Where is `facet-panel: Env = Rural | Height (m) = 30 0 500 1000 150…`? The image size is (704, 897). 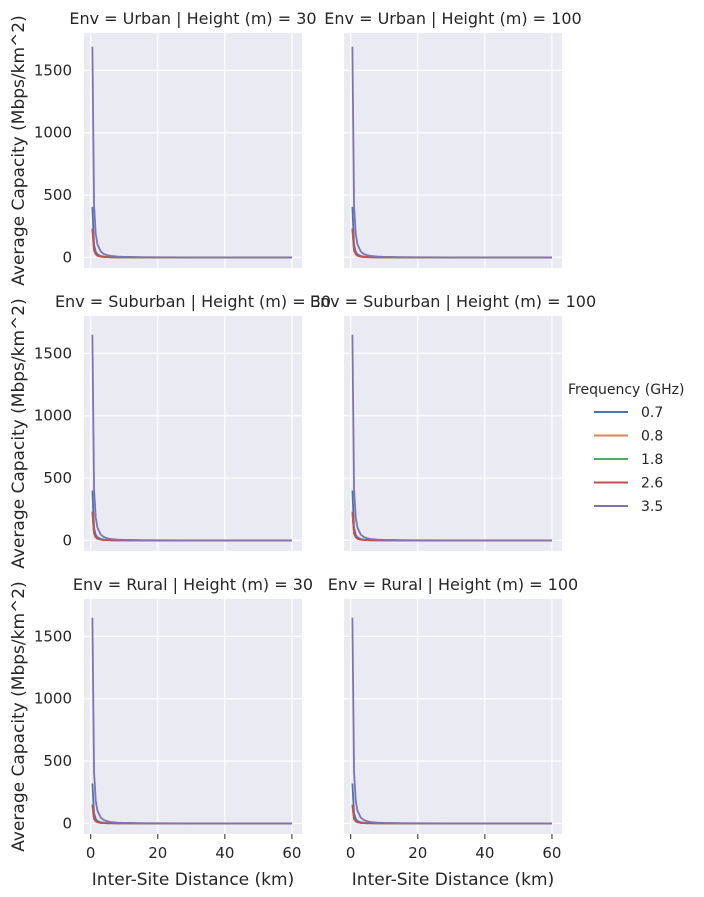
facet-panel: Env = Rural | Height (m) = 30 0 500 1000 150… is located at coordinates (173, 718).